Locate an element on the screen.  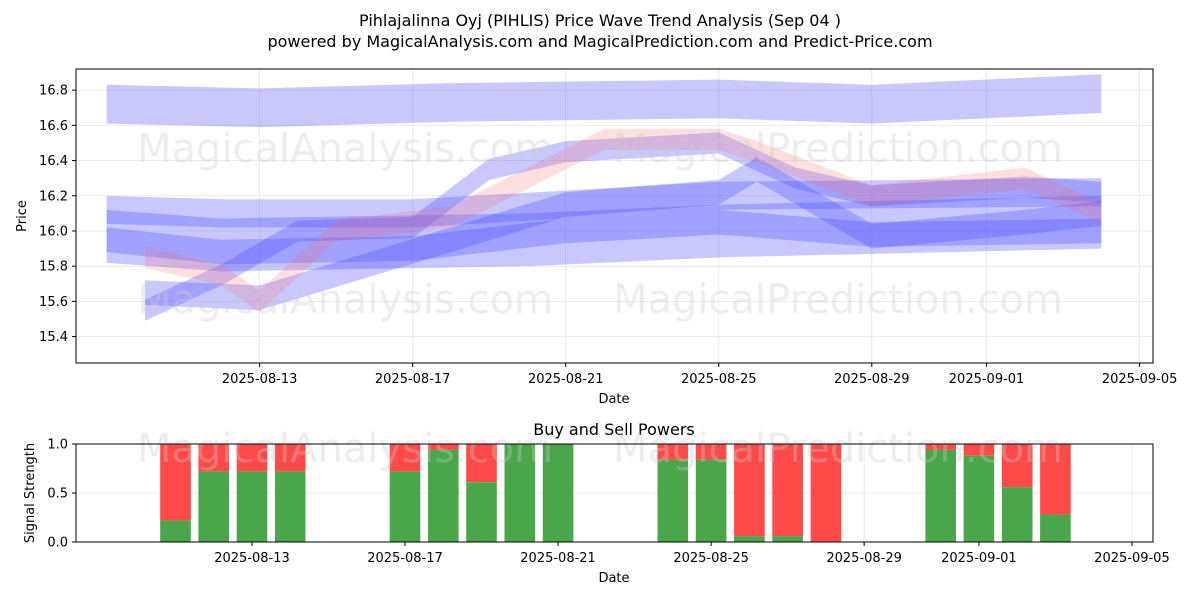
watermark-analysis-mid: MagicalAnalysis.com is located at coordinates (345, 300).